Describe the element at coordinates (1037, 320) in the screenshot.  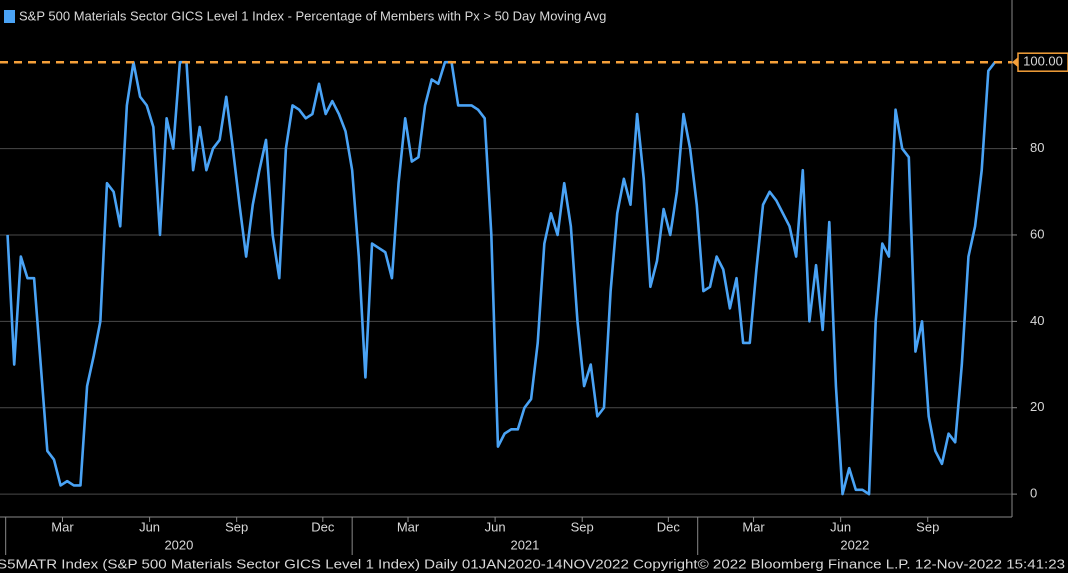
I see `y-tick-label: 40` at that location.